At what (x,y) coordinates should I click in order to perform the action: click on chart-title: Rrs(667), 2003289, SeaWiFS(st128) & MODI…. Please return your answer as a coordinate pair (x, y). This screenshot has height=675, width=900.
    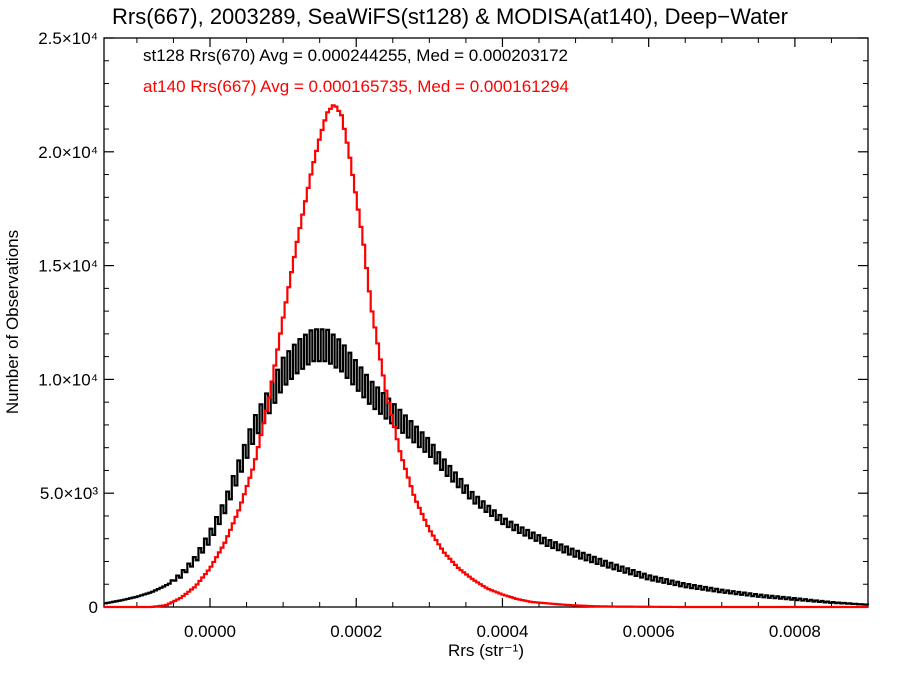
    Looking at the image, I should click on (450, 16).